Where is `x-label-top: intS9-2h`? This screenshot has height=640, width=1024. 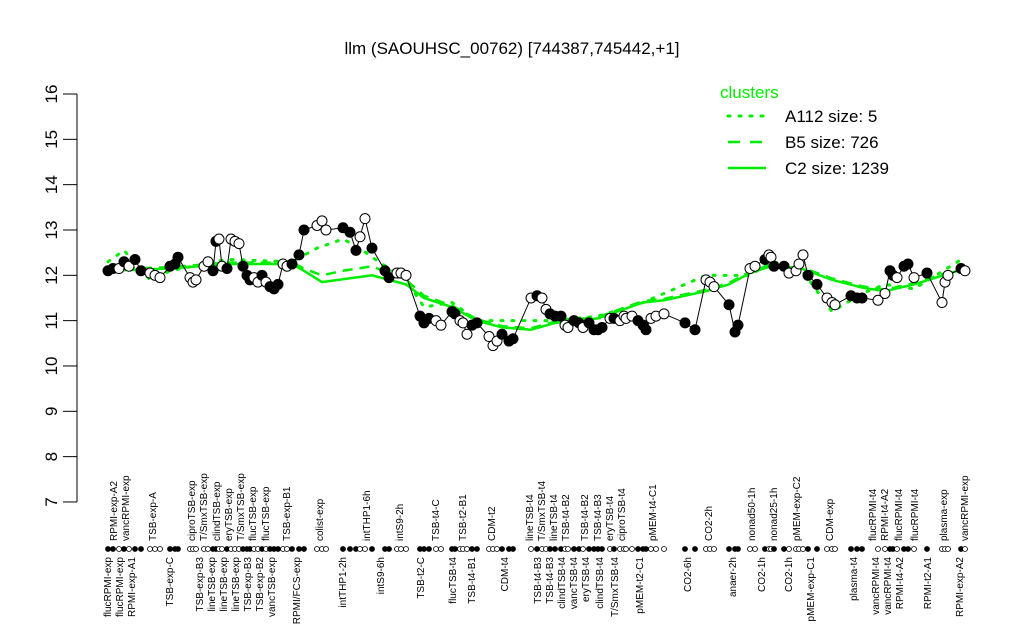
x-label-top: intS9-2h is located at coordinates (400, 522).